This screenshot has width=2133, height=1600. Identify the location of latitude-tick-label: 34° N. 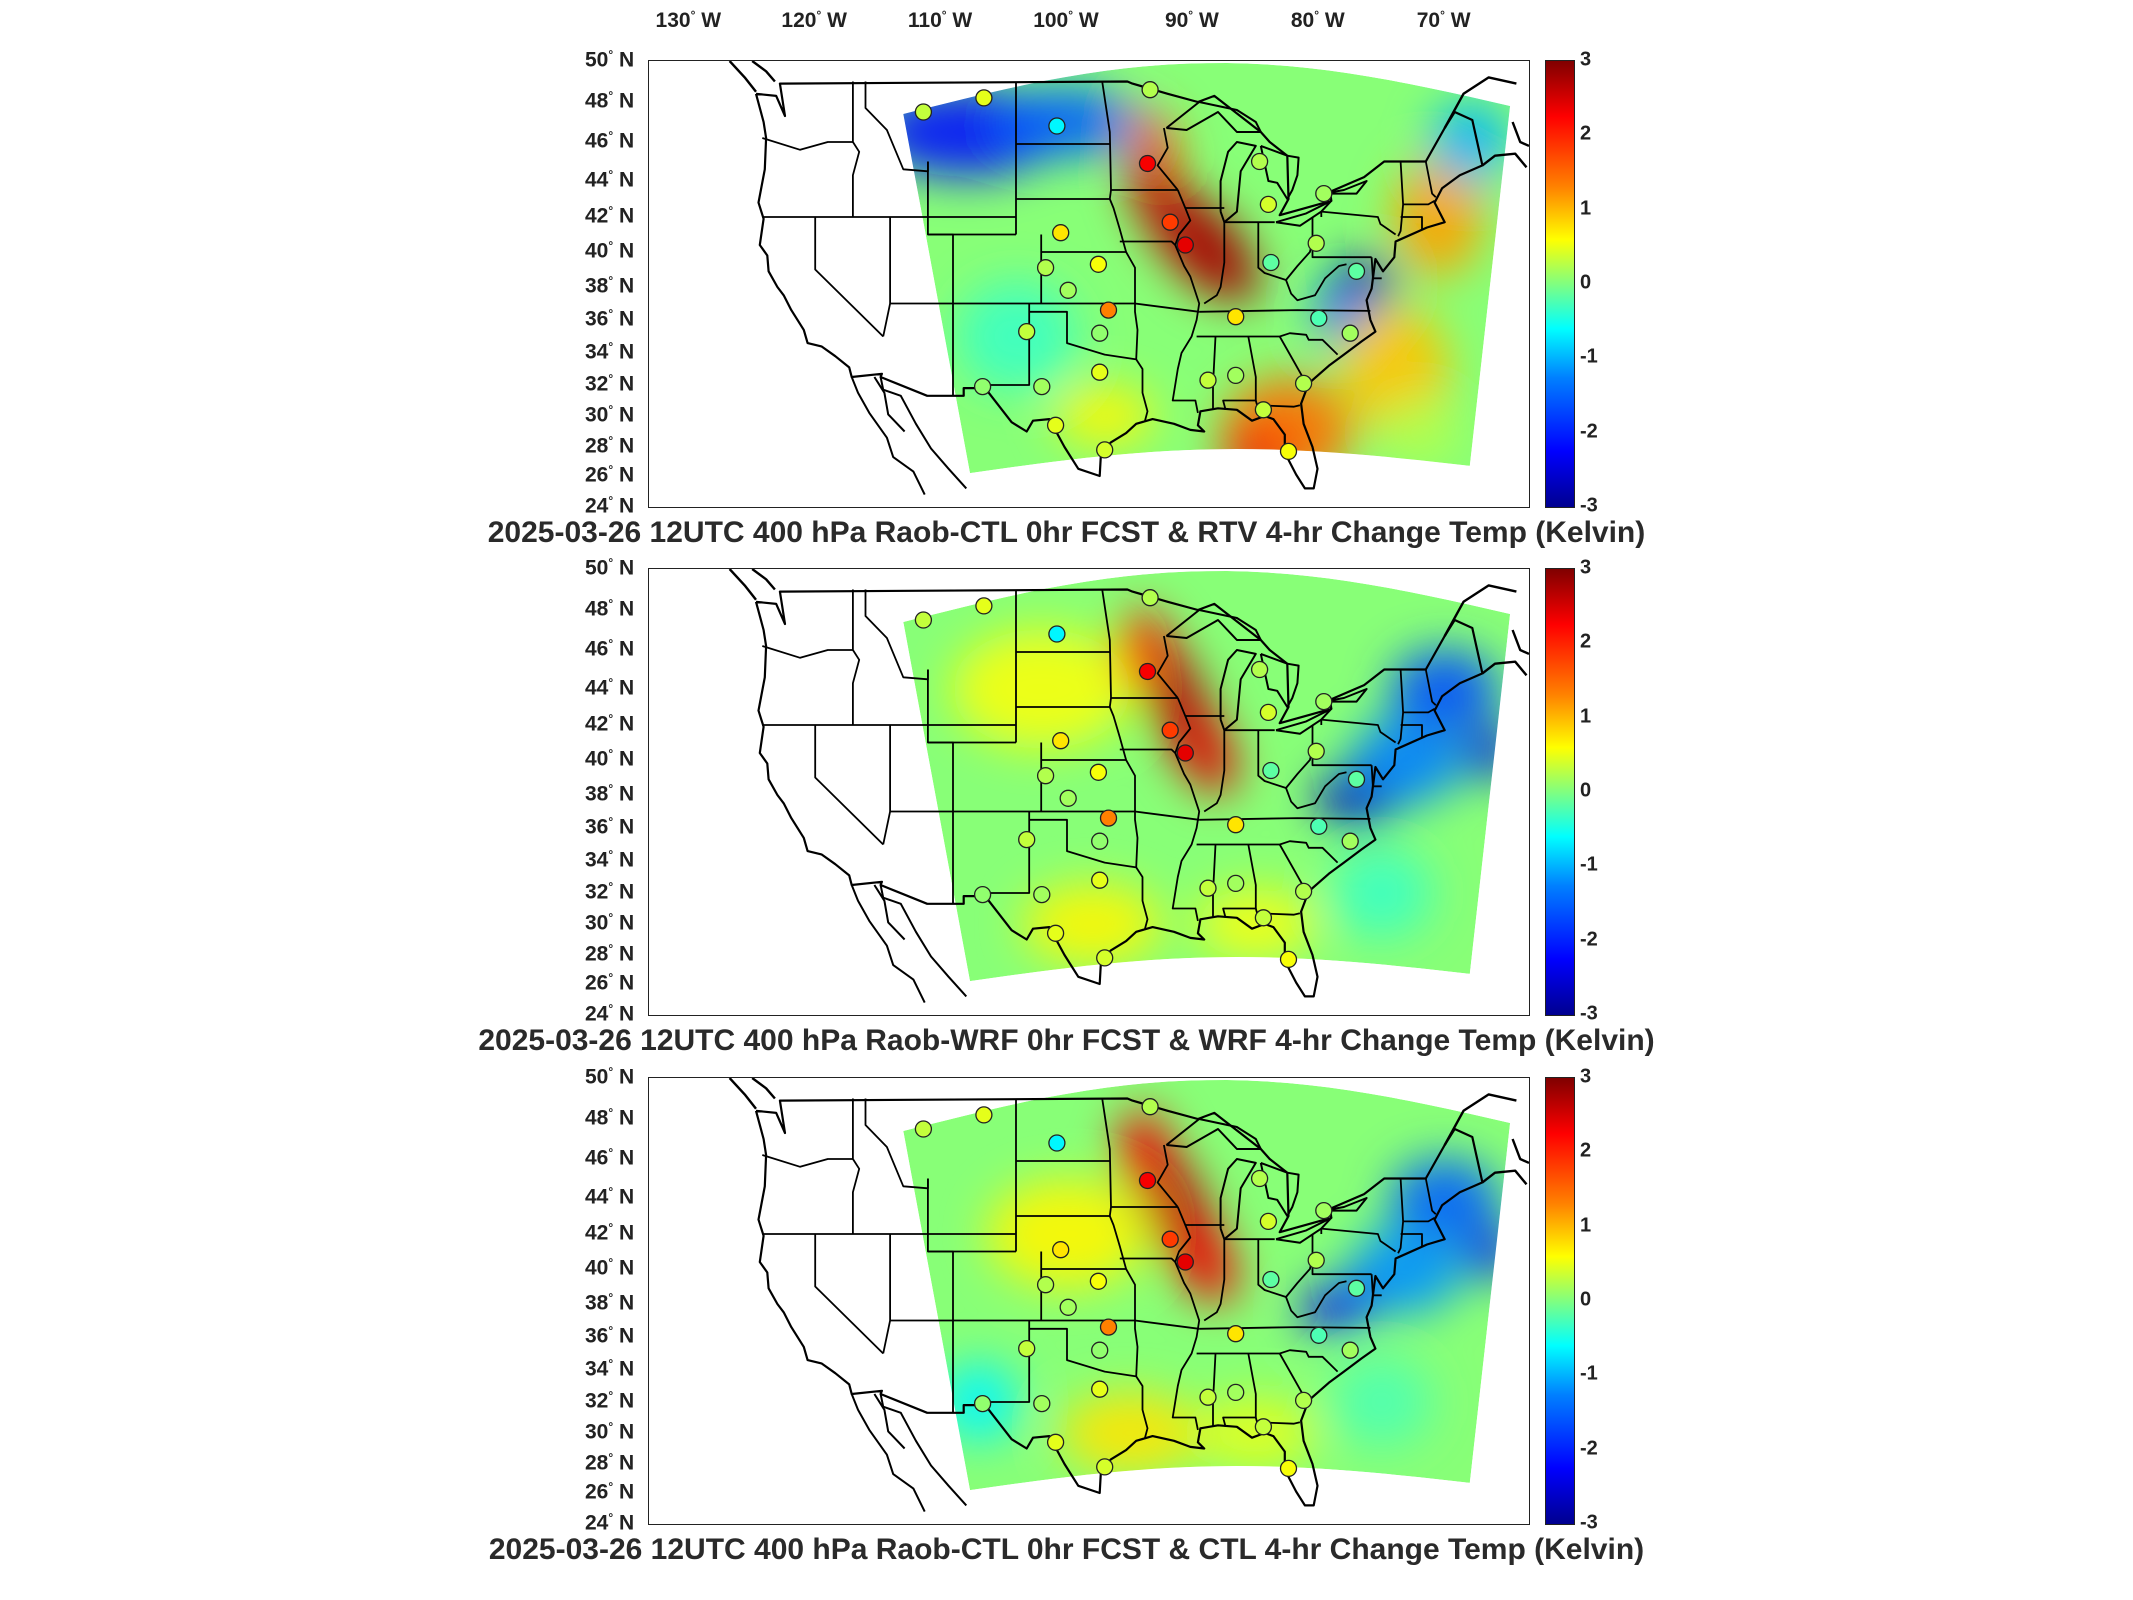
(610, 351).